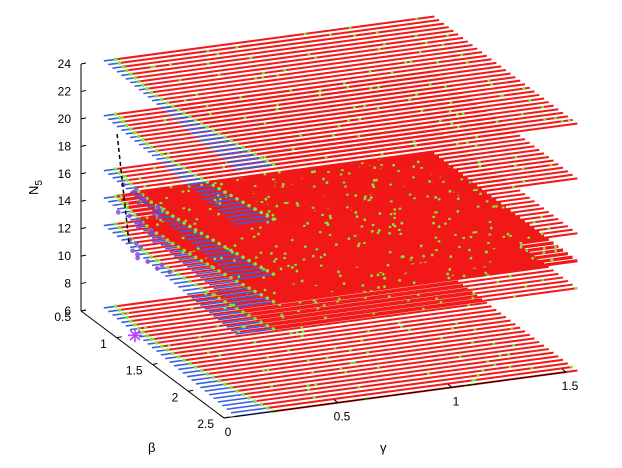 This screenshot has height=468, width=622. I want to click on z-tick-label: 12, so click(65, 229).